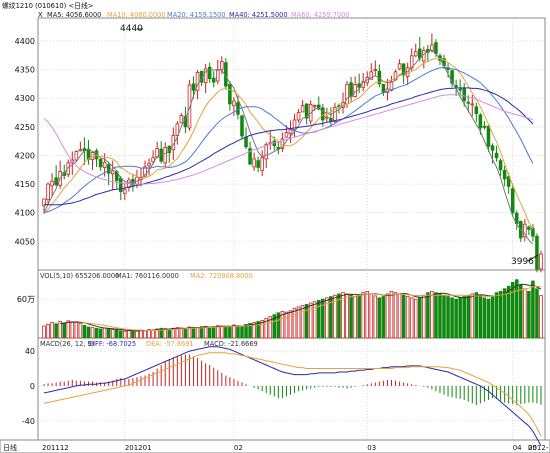  What do you see at coordinates (275, 446) in the screenshot?
I see `x-axis-strip` at bounding box center [275, 446].